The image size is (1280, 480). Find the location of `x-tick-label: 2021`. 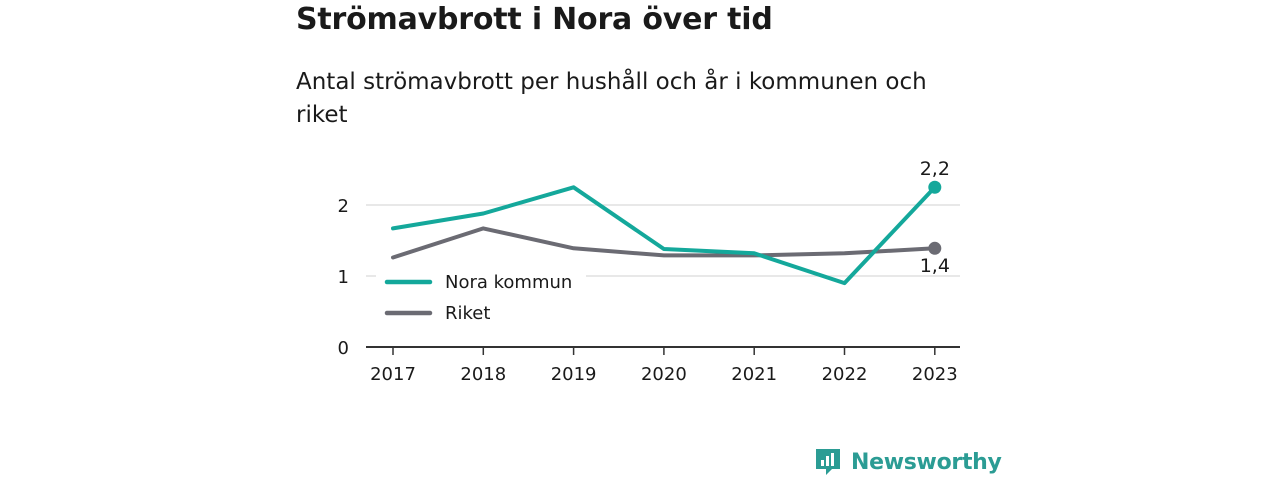

x-tick-label: 2021 is located at coordinates (754, 374).